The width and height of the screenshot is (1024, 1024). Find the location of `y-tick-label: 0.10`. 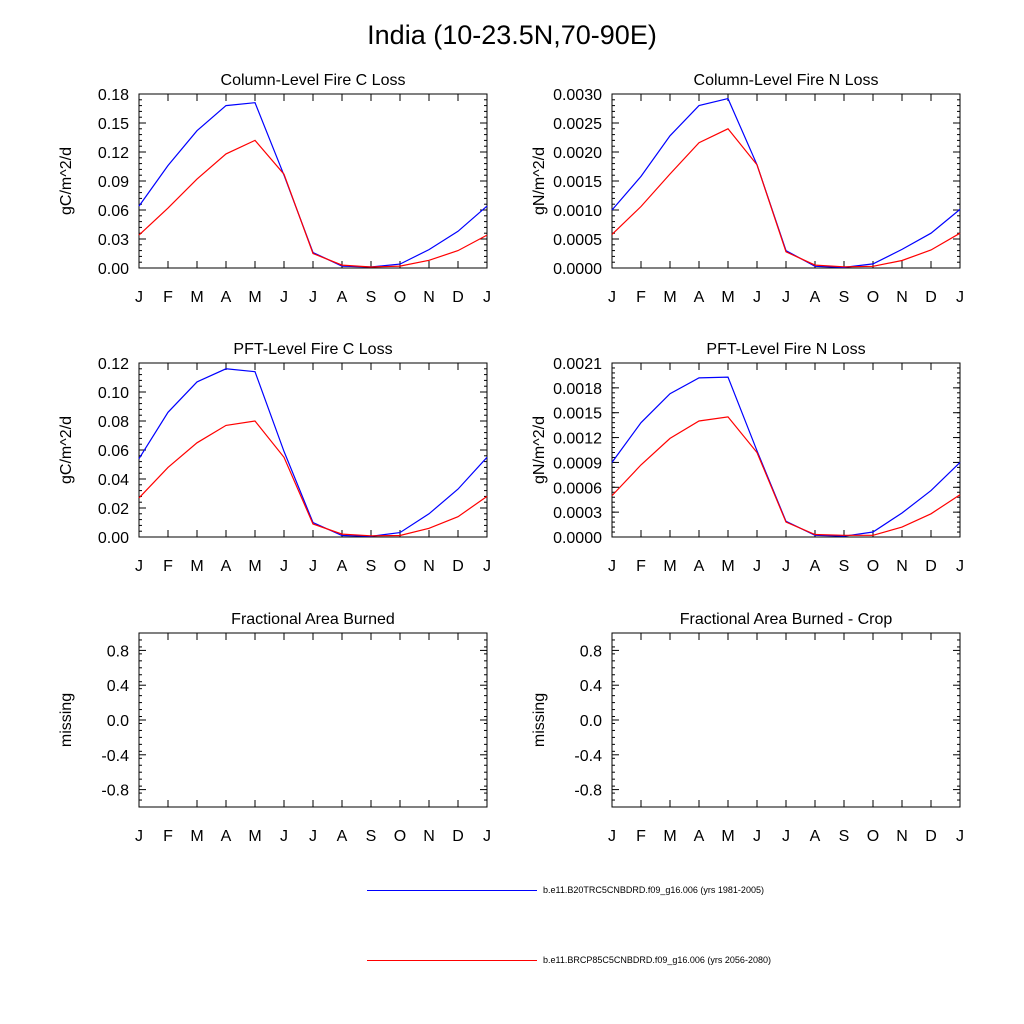

y-tick-label: 0.10 is located at coordinates (113, 393).